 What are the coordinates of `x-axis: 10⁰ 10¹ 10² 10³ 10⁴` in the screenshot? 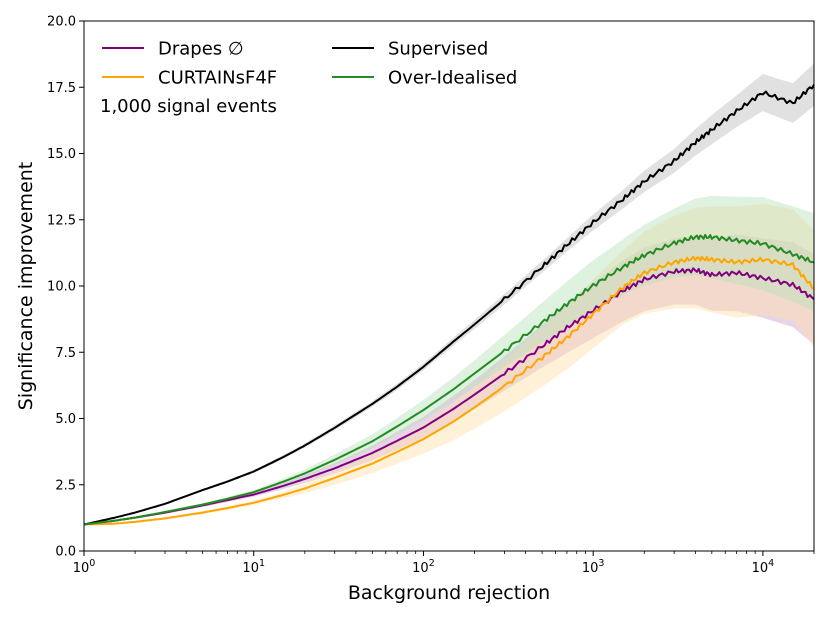 It's located at (444, 563).